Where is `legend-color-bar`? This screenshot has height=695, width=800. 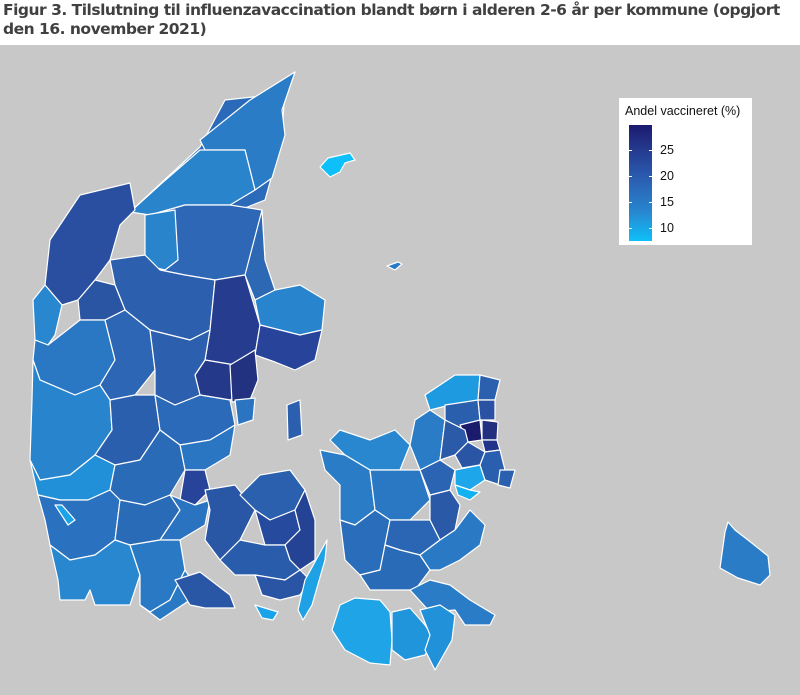 legend-color-bar is located at coordinates (640, 183).